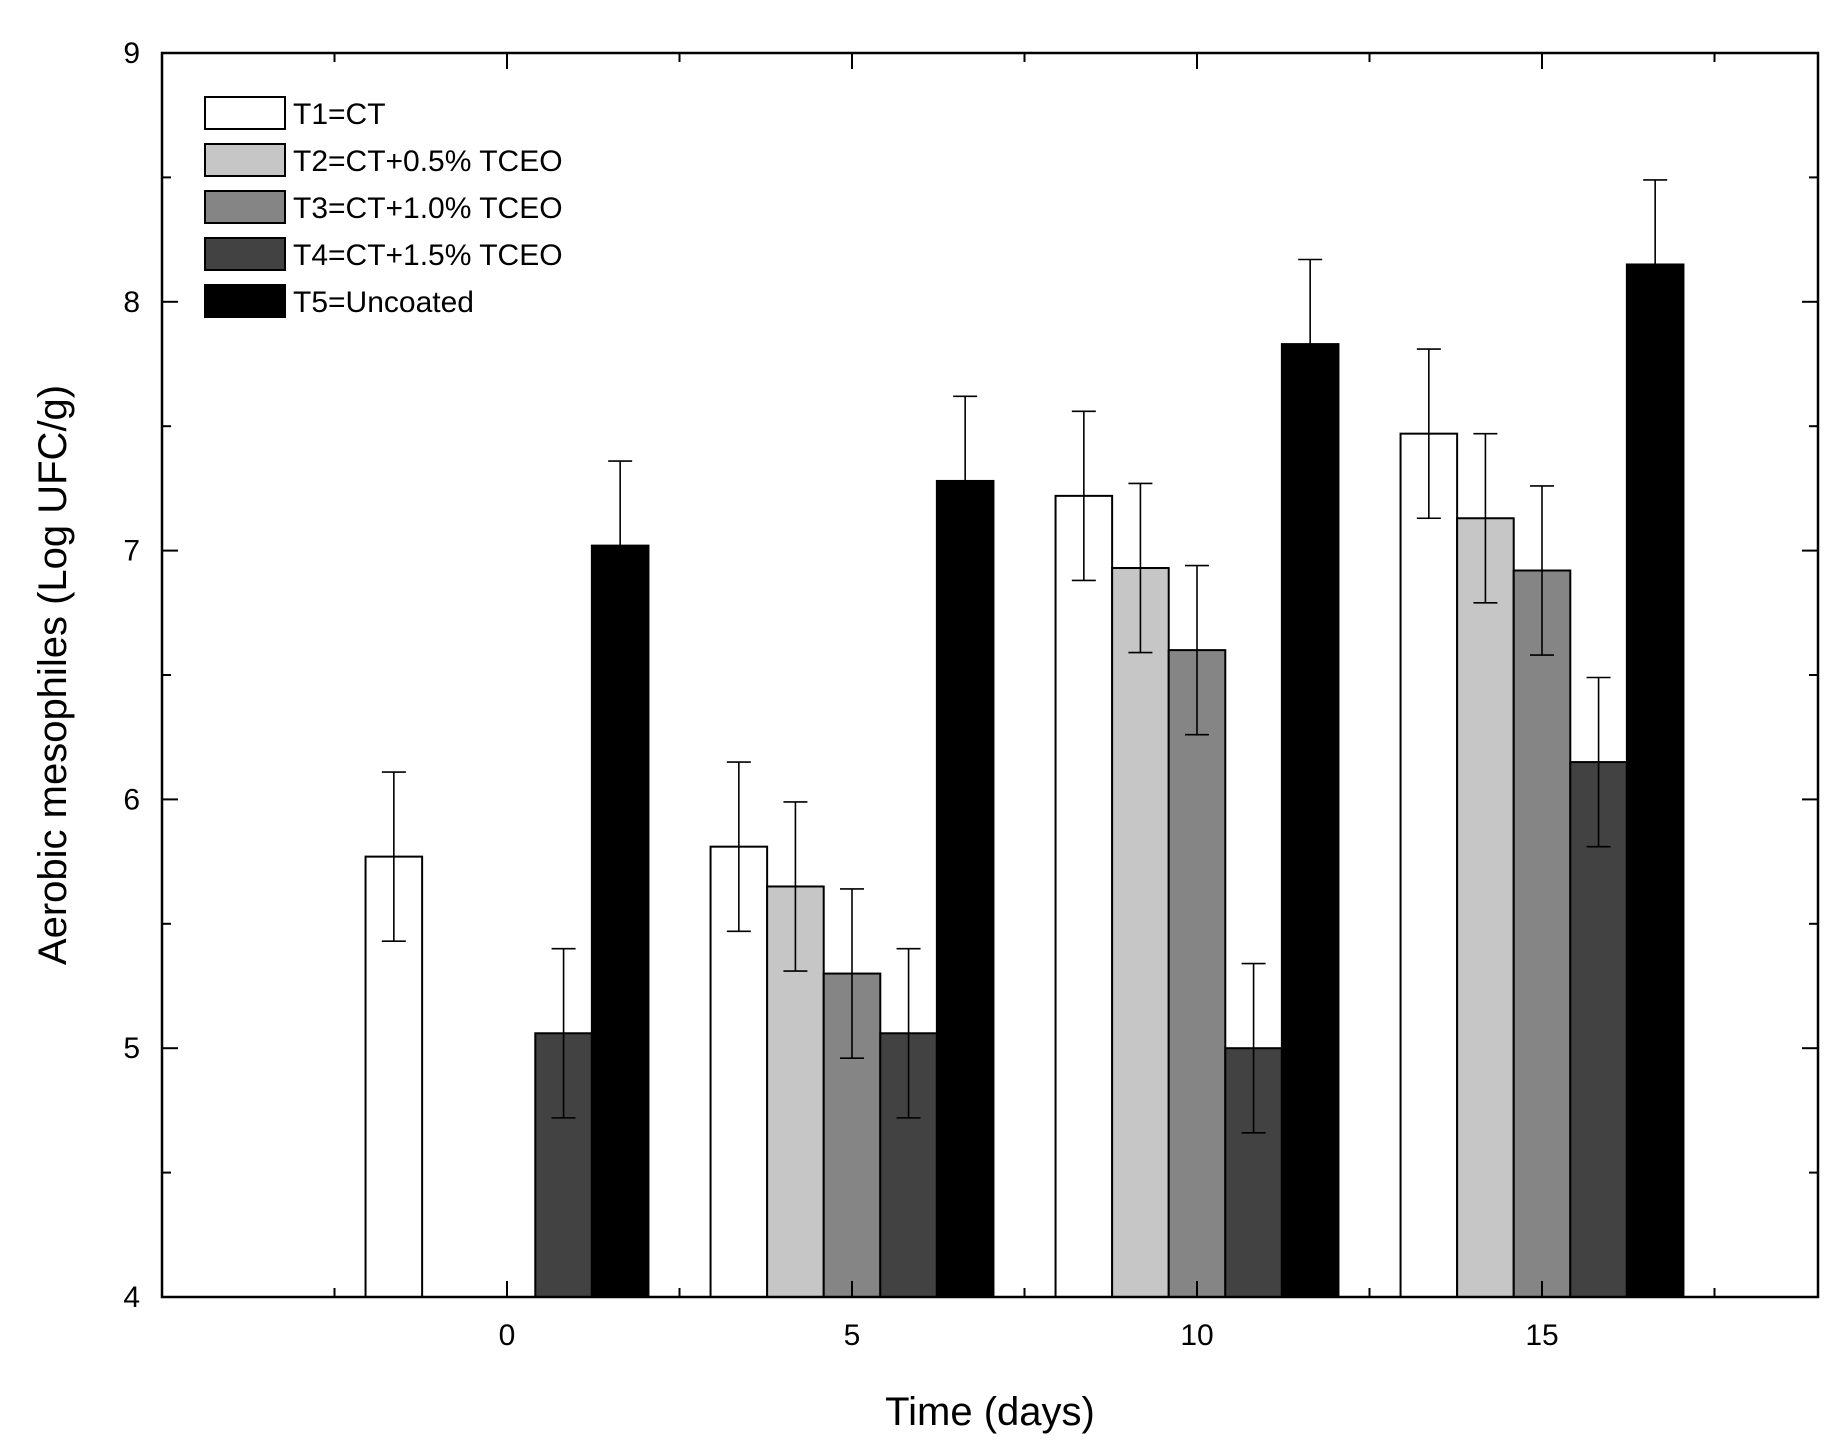 Image resolution: width=1836 pixels, height=1450 pixels. I want to click on x-tick-label: 15, so click(1541, 1335).